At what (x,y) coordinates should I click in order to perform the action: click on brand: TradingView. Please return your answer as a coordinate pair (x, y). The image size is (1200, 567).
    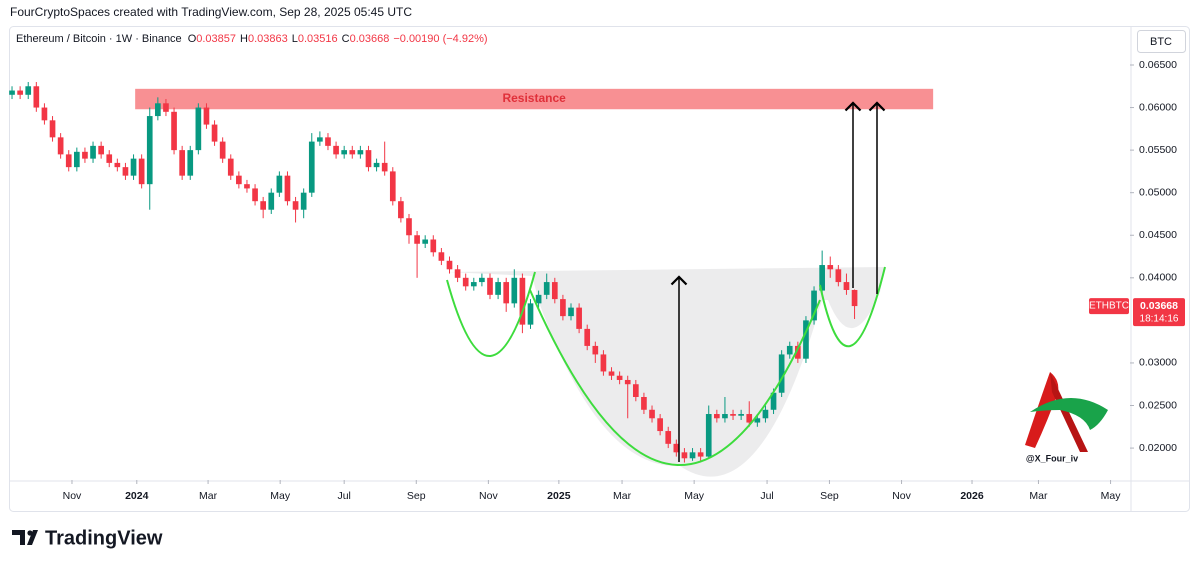
    Looking at the image, I should click on (104, 538).